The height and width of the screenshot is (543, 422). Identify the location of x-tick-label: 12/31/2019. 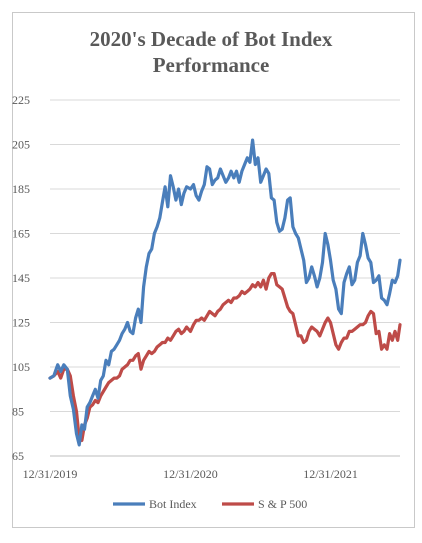
(50, 474).